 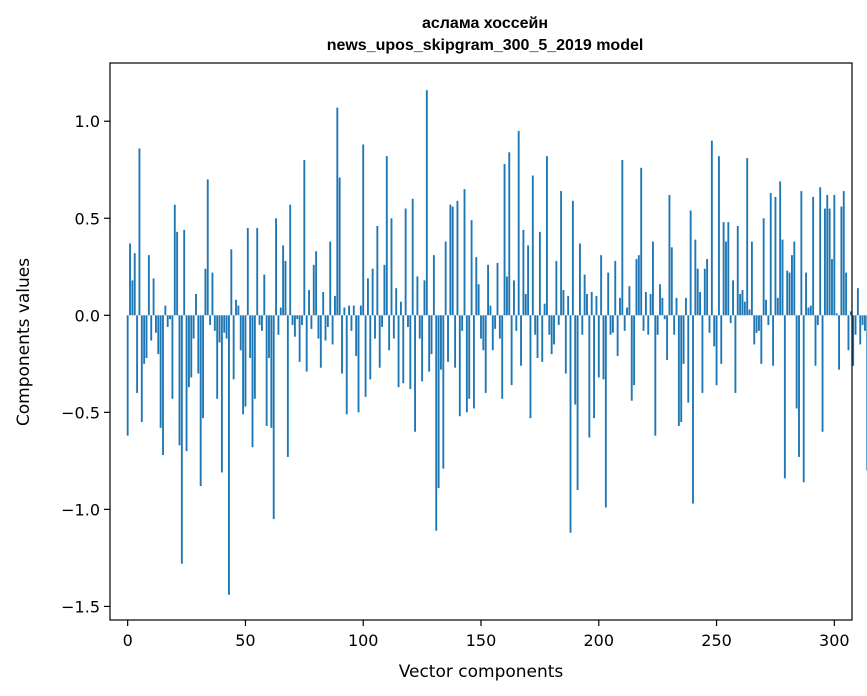 I want to click on x-tick-label: 150, so click(x=481, y=640).